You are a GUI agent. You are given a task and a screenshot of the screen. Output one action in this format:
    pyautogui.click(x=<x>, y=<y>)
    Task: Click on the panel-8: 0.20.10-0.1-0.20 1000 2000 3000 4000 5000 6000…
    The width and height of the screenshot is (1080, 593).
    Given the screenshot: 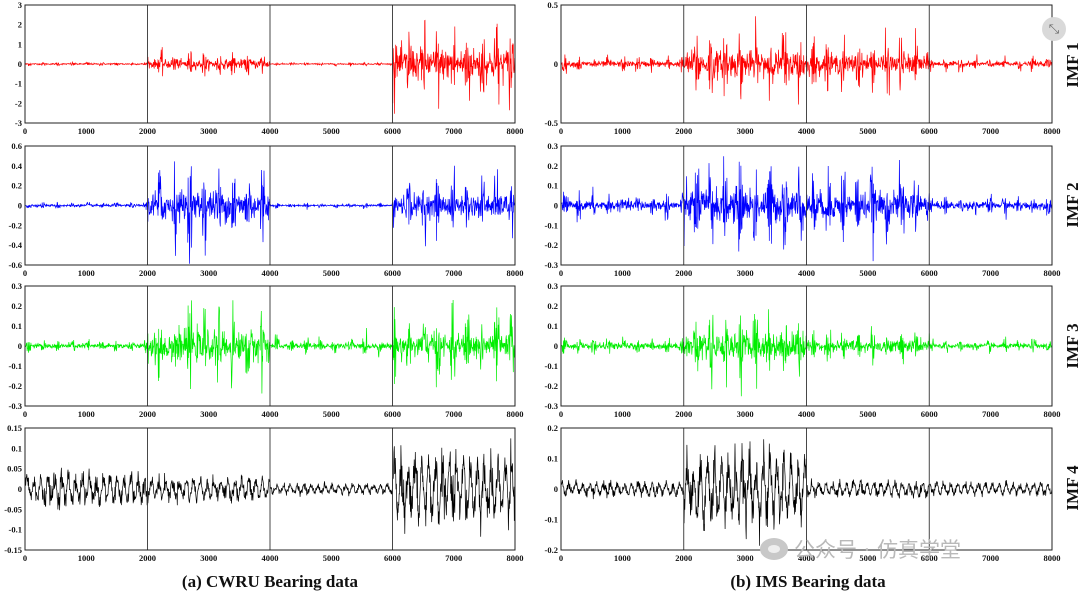 What is the action you would take?
    pyautogui.click(x=803, y=493)
    